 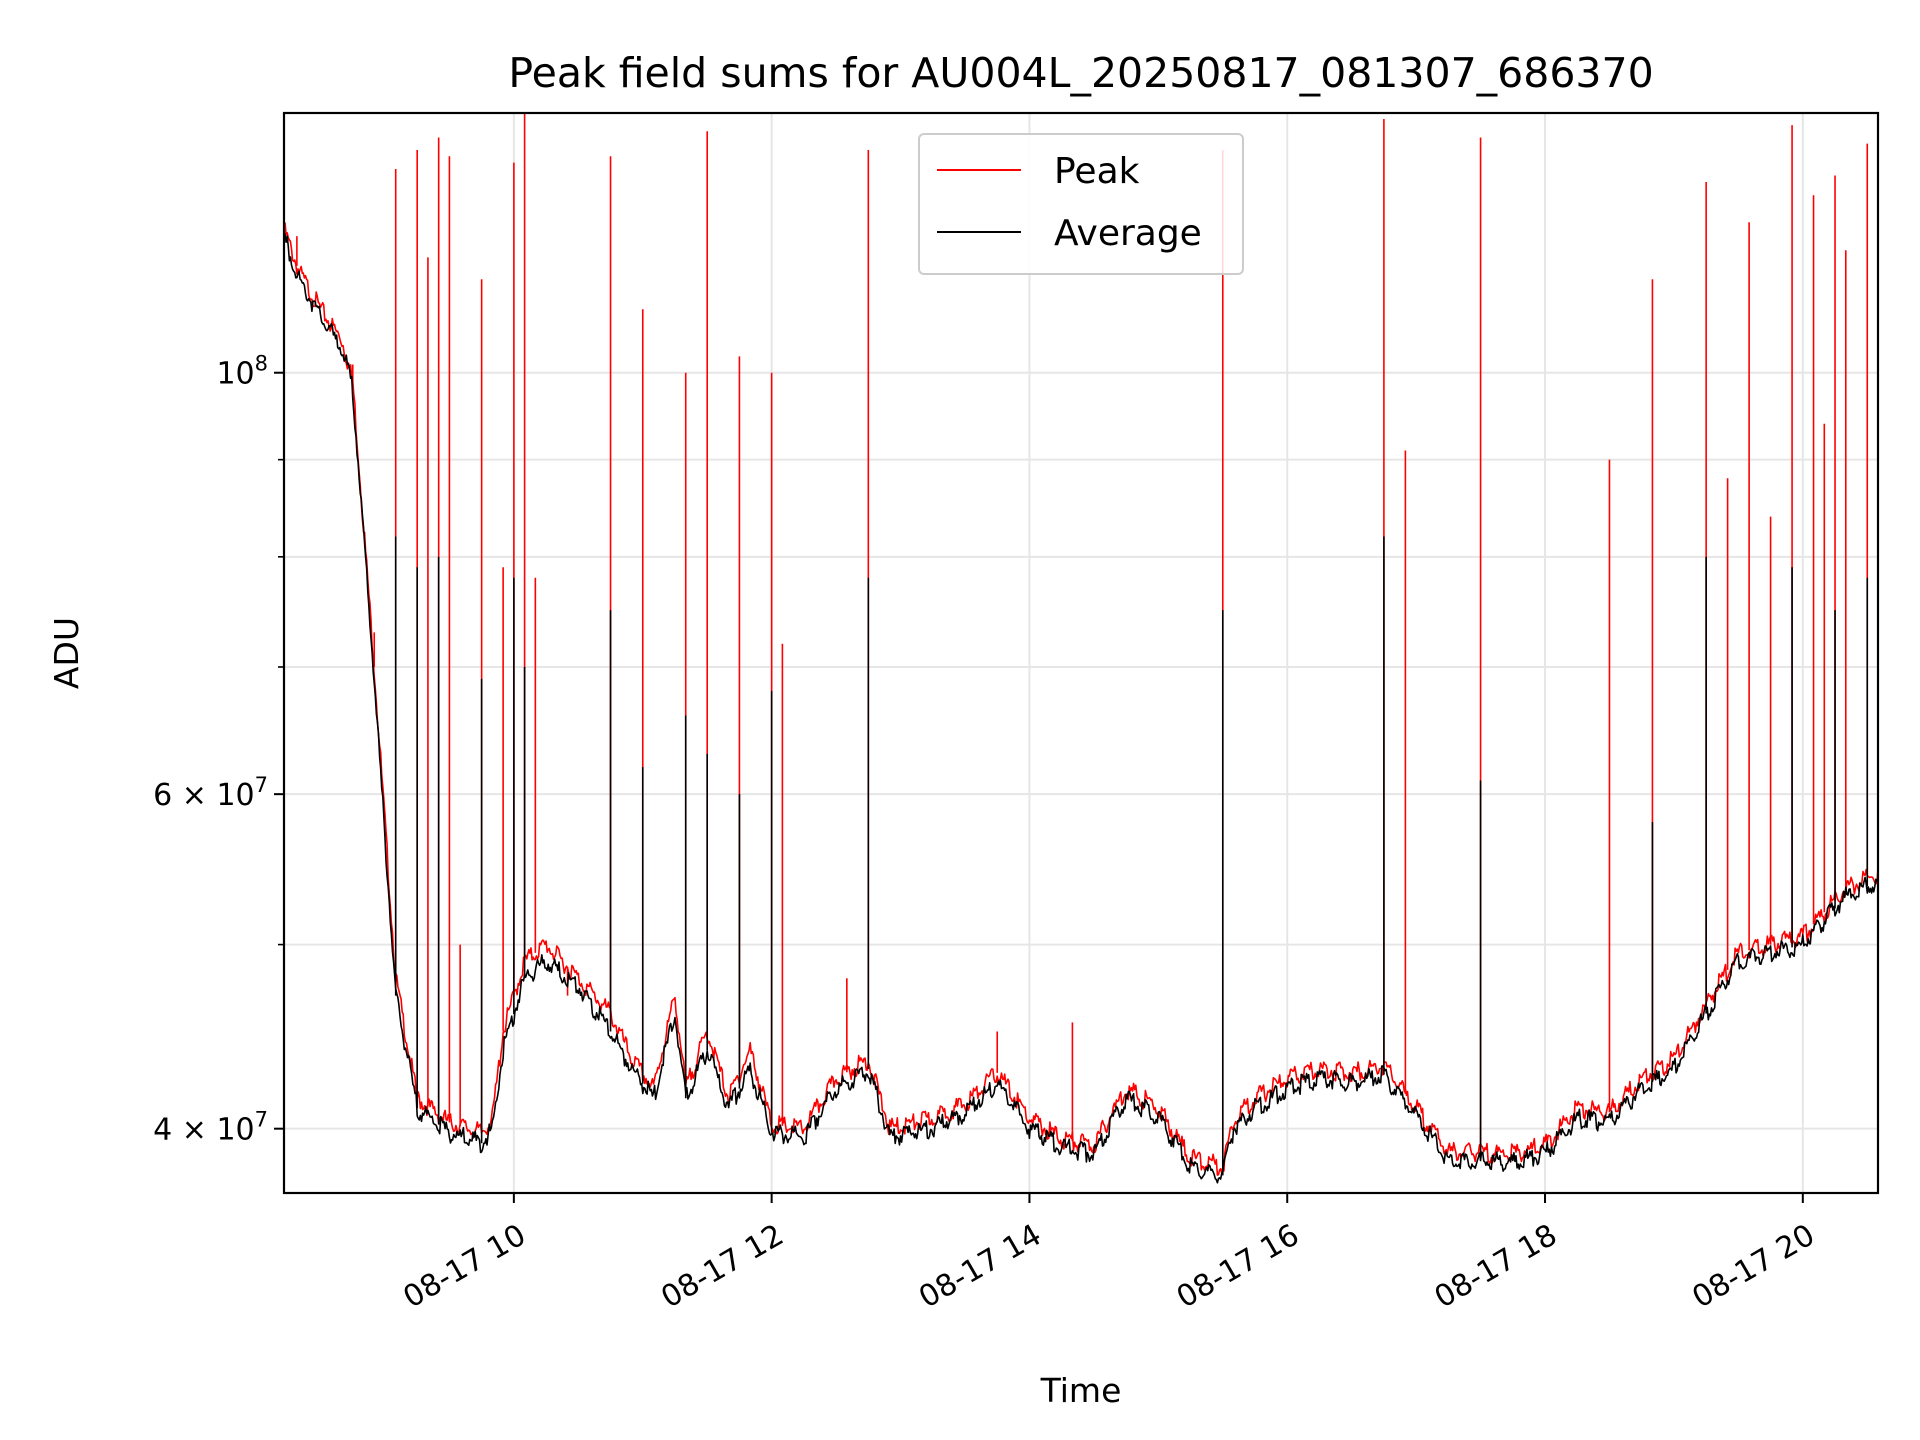 What do you see at coordinates (242, 372) in the screenshot?
I see `y-tick-label: 108` at bounding box center [242, 372].